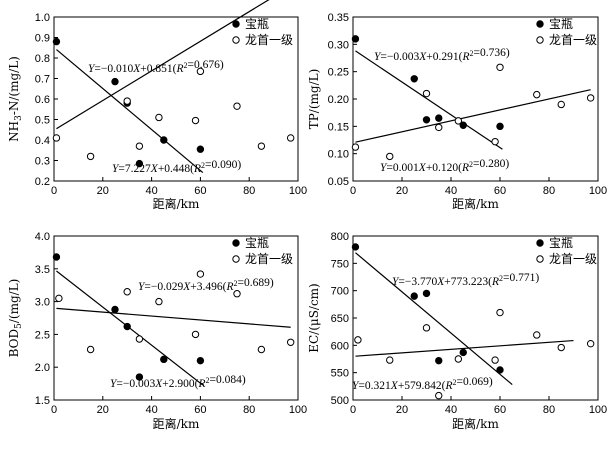 Image resolution: width=616 pixels, height=450 pixels. What do you see at coordinates (340, 374) in the screenshot?
I see `panel4-y-tick-label: 550` at bounding box center [340, 374].